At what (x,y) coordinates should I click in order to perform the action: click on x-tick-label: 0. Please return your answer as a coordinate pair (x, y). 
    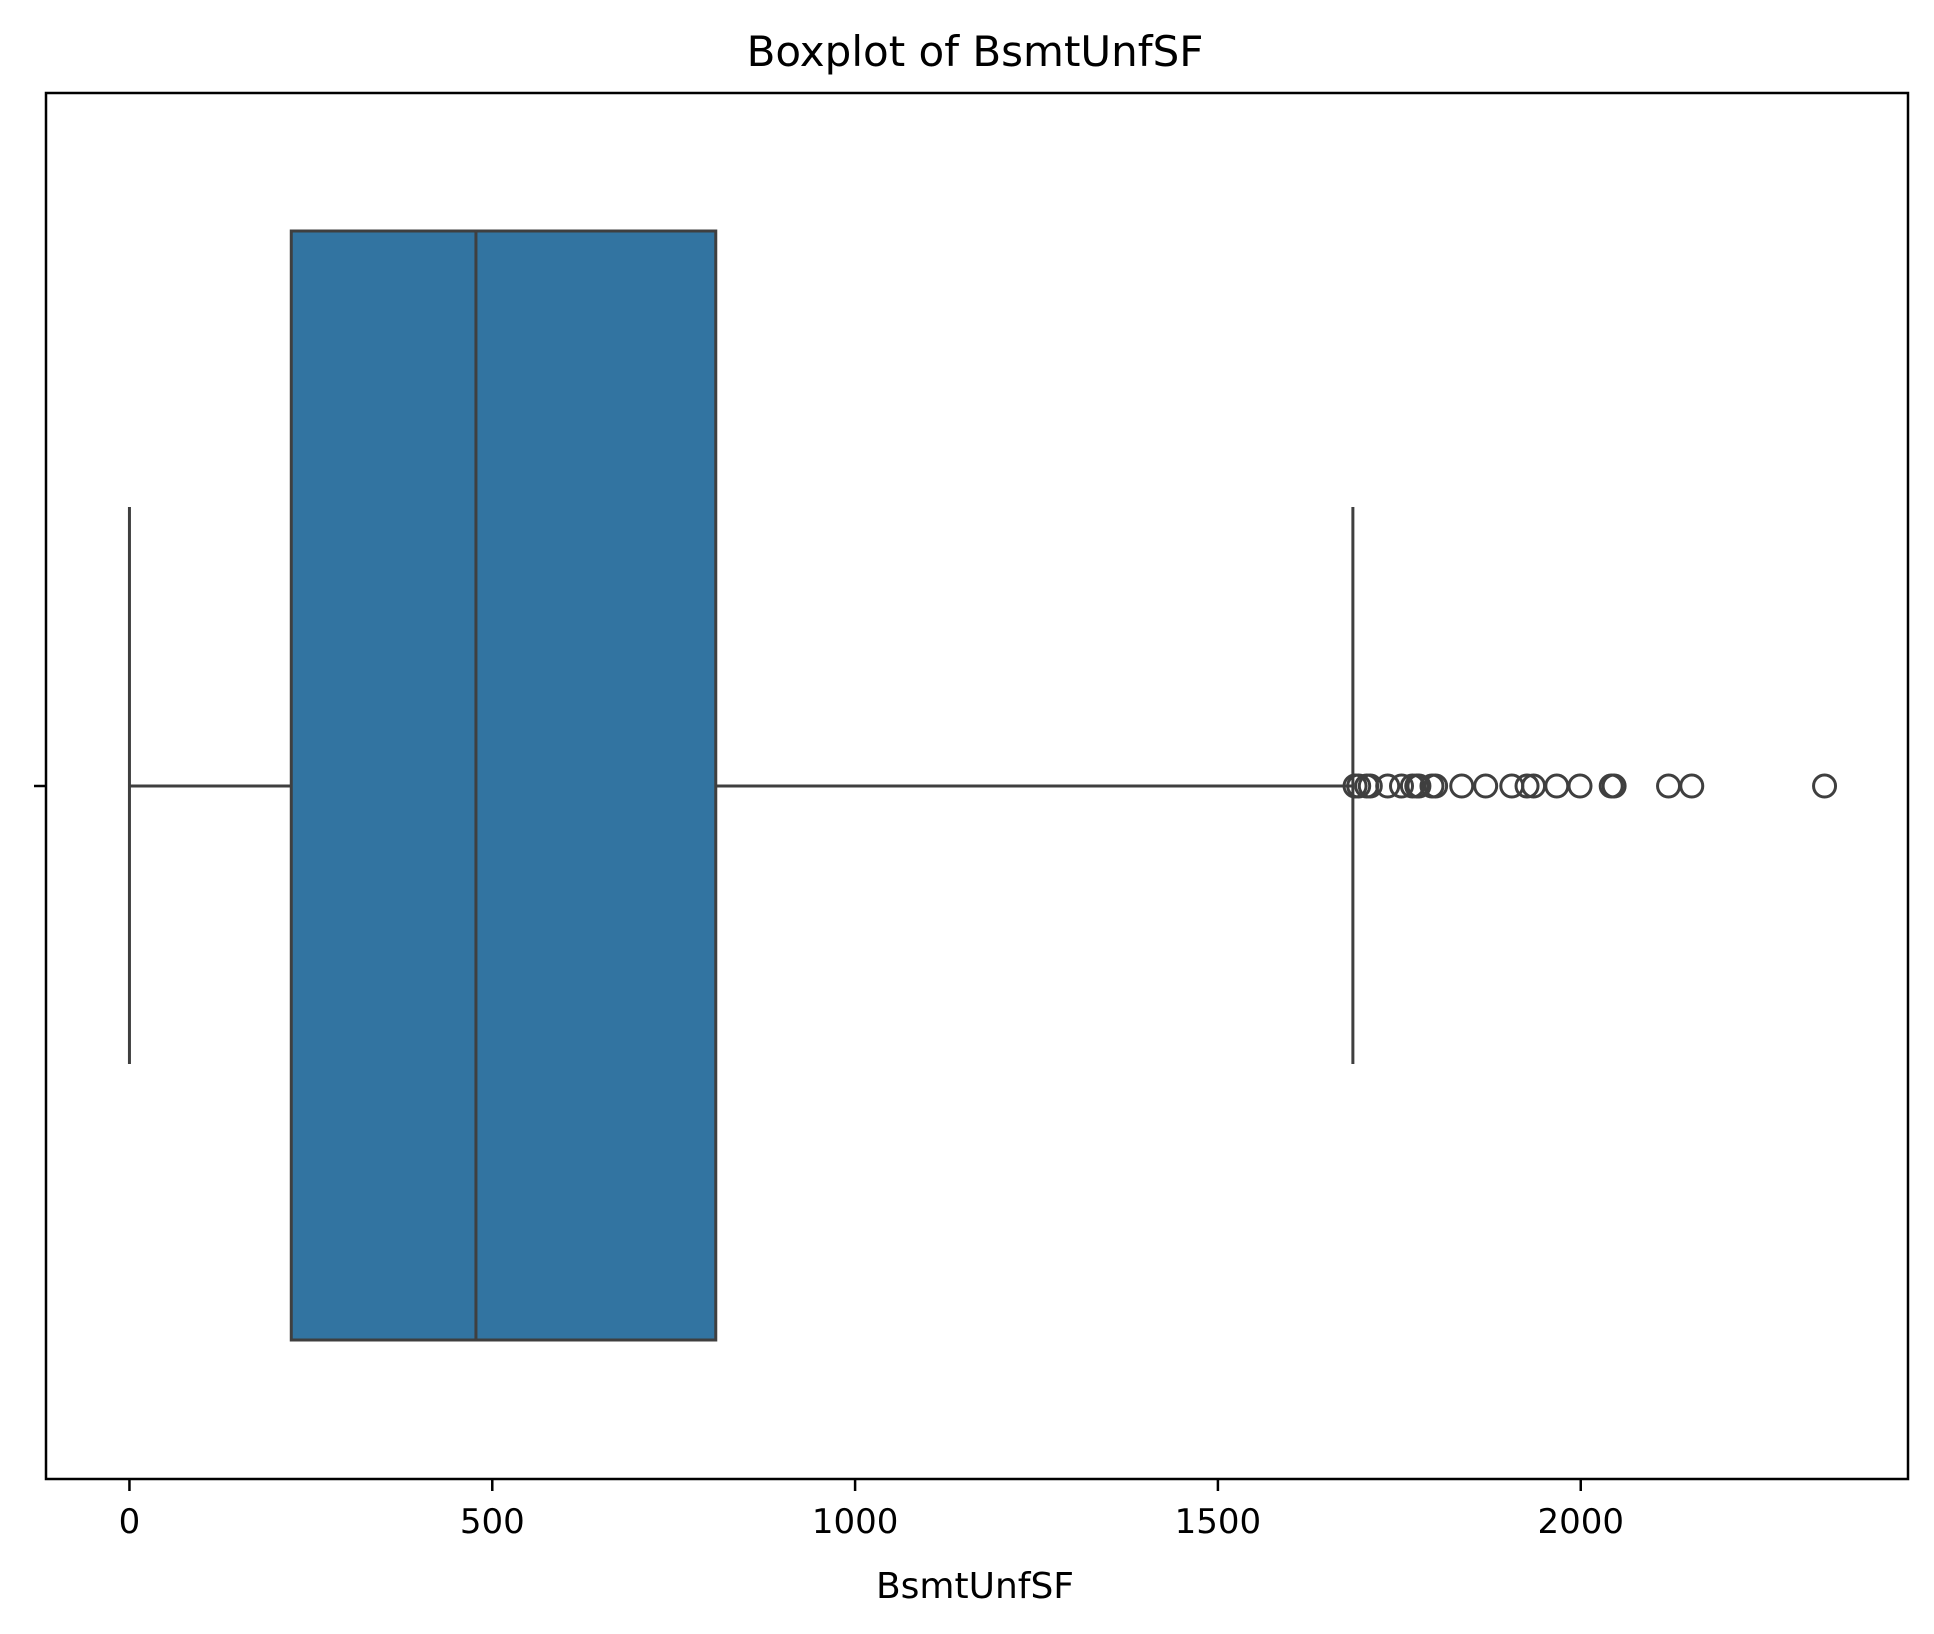
    Looking at the image, I should click on (130, 1522).